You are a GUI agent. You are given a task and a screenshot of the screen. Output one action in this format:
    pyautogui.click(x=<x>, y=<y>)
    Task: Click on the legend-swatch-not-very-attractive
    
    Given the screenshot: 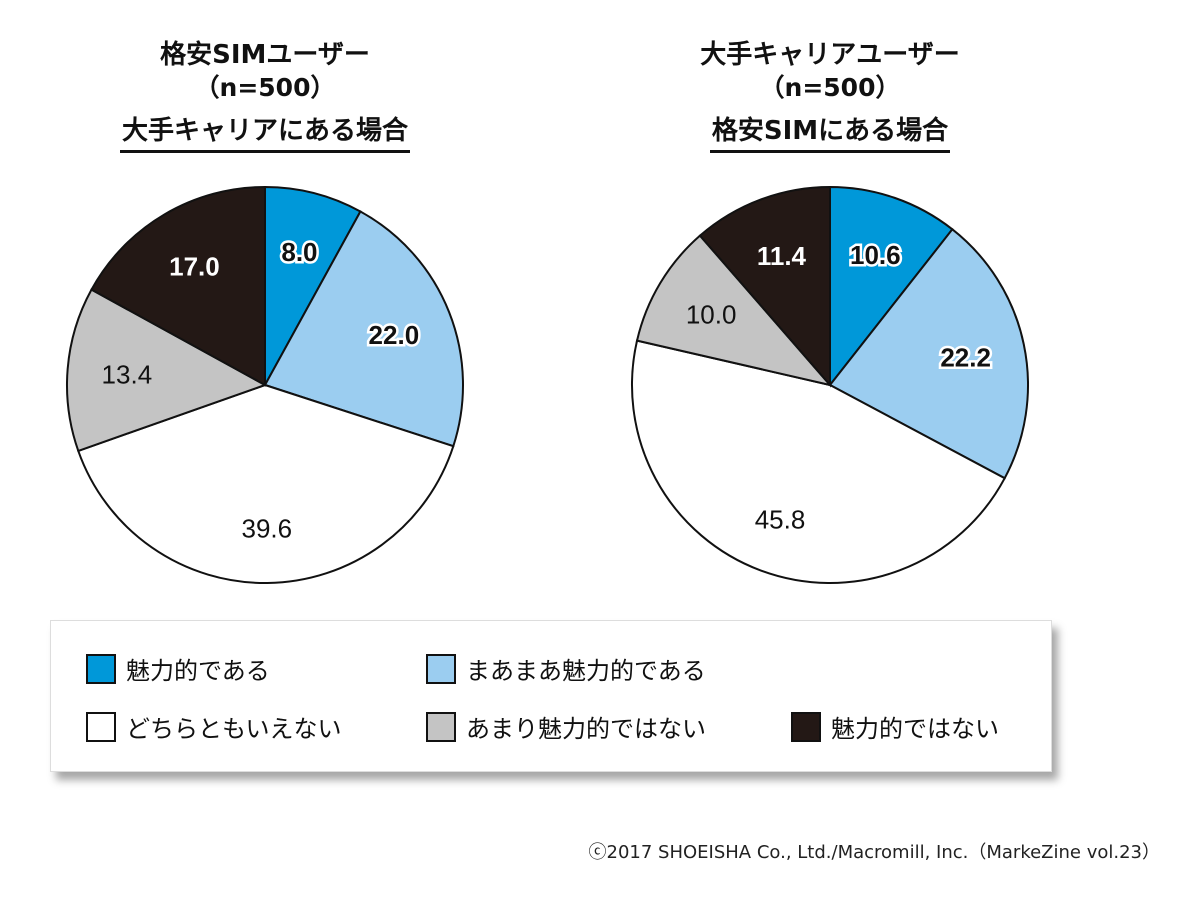 What is the action you would take?
    pyautogui.click(x=441, y=726)
    